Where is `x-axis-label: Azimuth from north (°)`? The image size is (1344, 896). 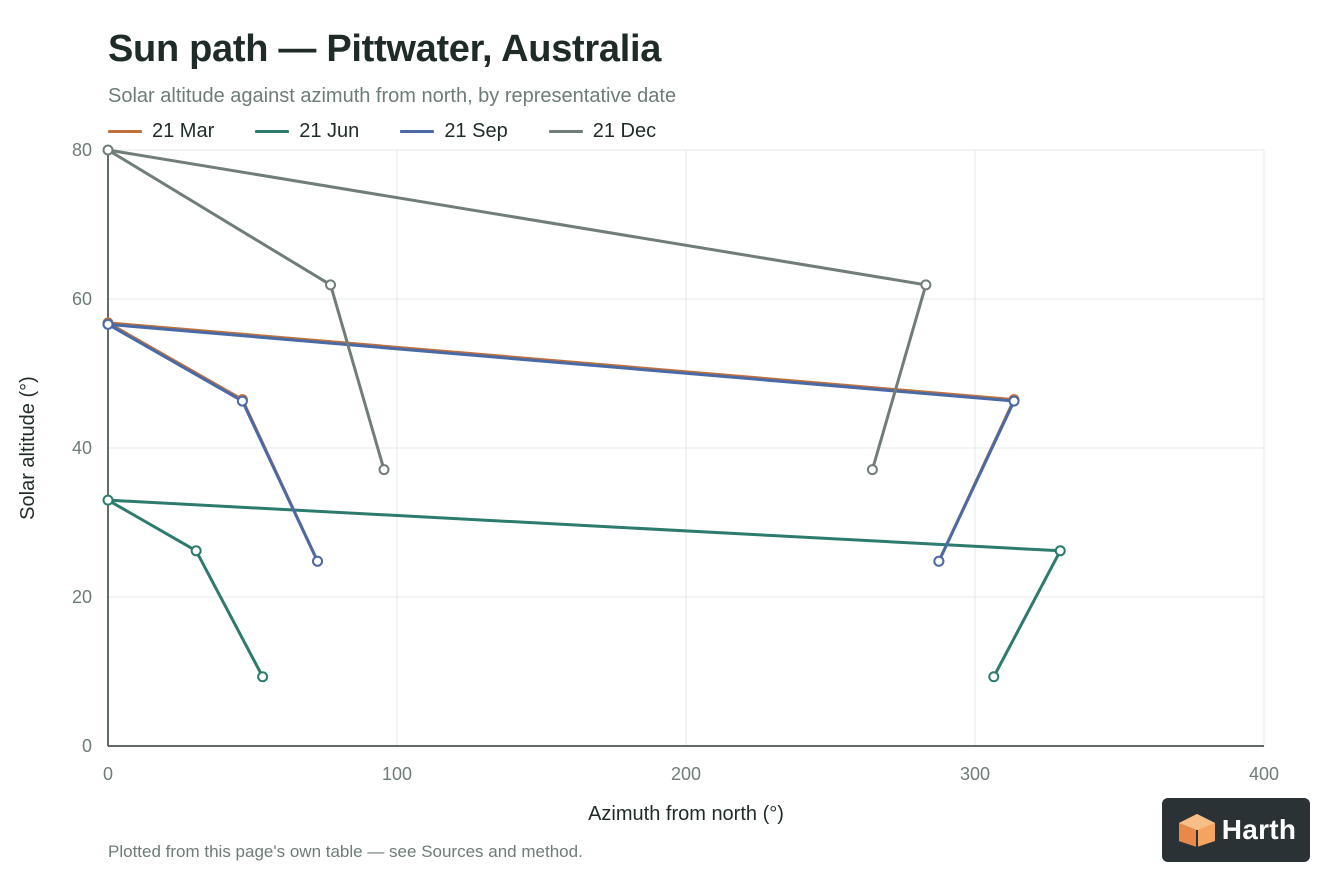
x-axis-label: Azimuth from north (°) is located at coordinates (686, 814).